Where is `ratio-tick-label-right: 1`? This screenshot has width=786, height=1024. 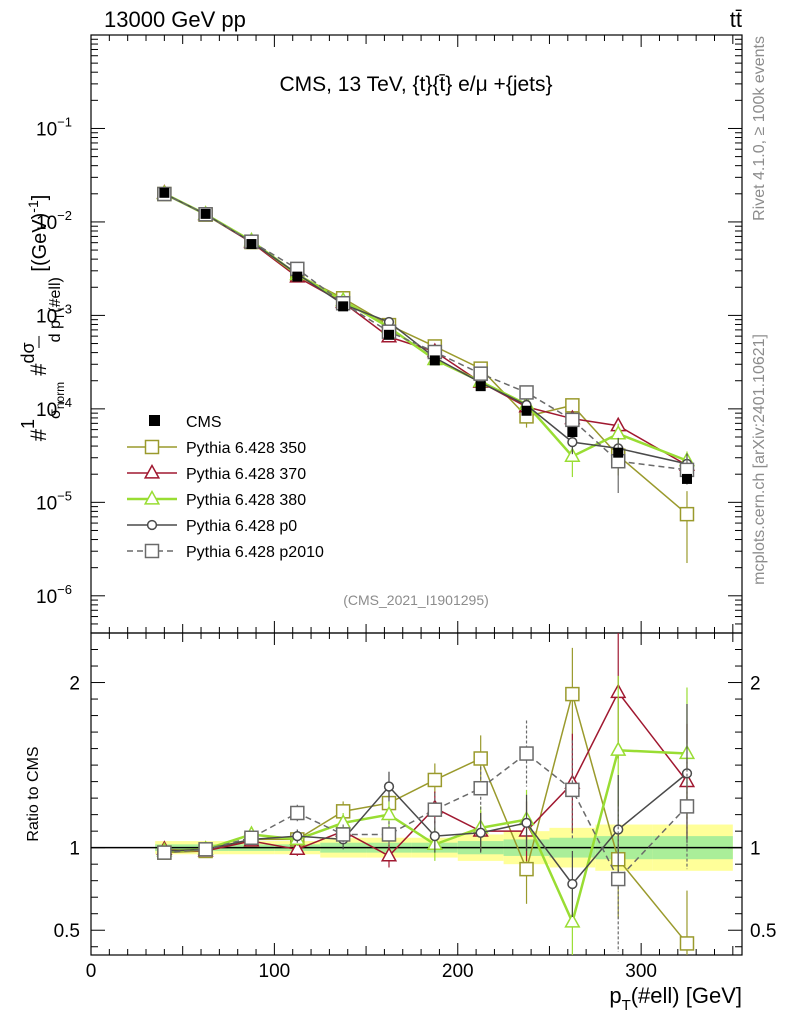 ratio-tick-label-right: 1 is located at coordinates (755, 849).